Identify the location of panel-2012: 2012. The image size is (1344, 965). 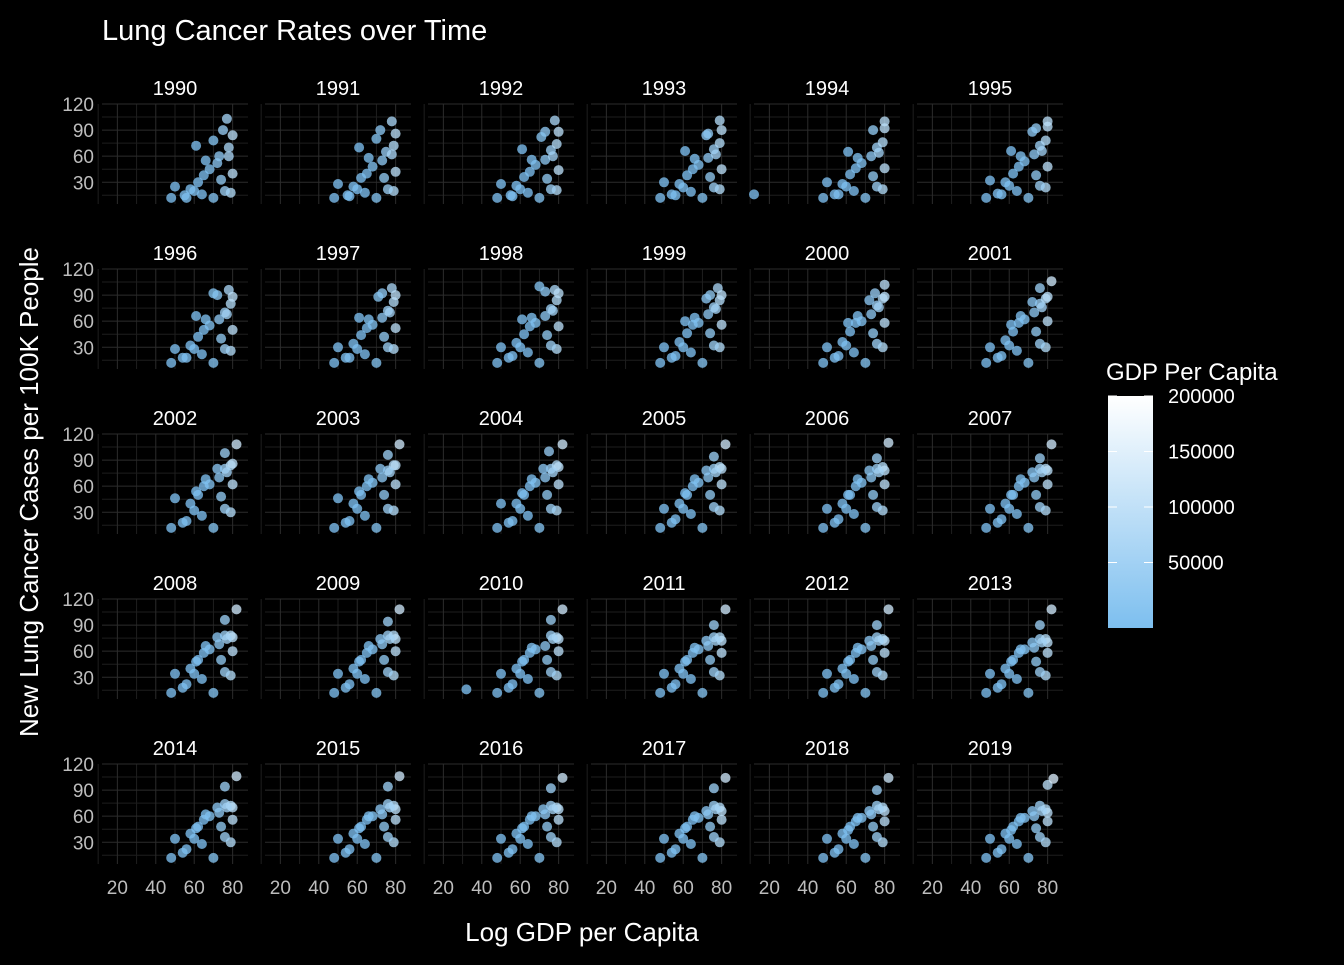
(824, 636).